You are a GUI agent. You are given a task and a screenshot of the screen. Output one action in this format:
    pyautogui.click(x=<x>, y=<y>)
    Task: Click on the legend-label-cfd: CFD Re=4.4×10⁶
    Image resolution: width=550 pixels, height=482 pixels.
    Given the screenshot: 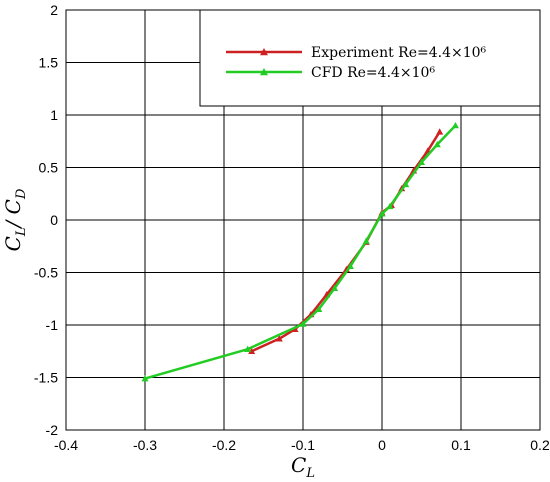 What is the action you would take?
    pyautogui.click(x=373, y=73)
    